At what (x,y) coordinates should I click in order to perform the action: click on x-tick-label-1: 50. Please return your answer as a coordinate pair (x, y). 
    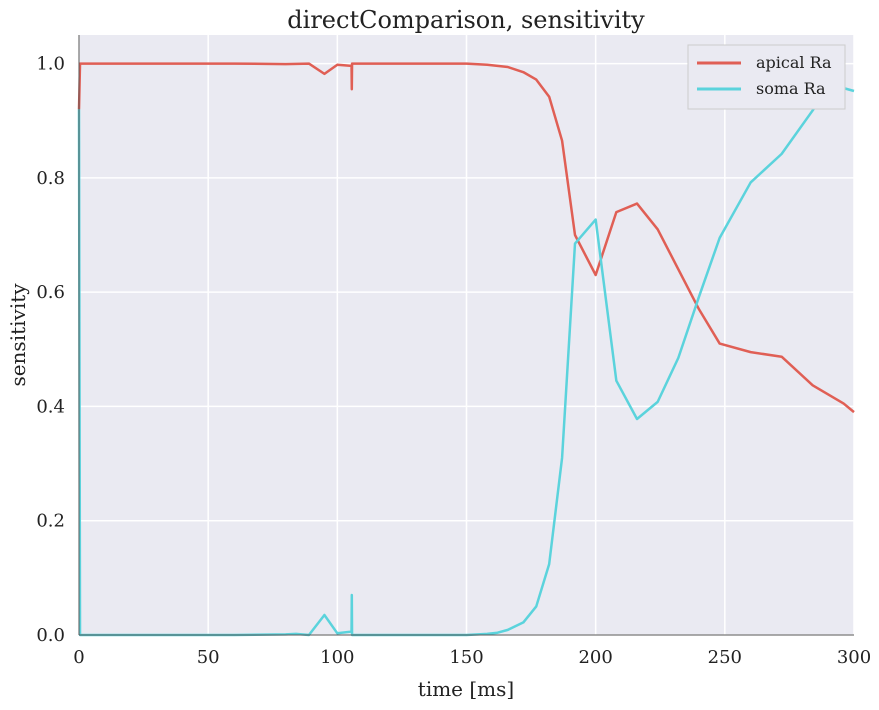
    Looking at the image, I should click on (208, 657).